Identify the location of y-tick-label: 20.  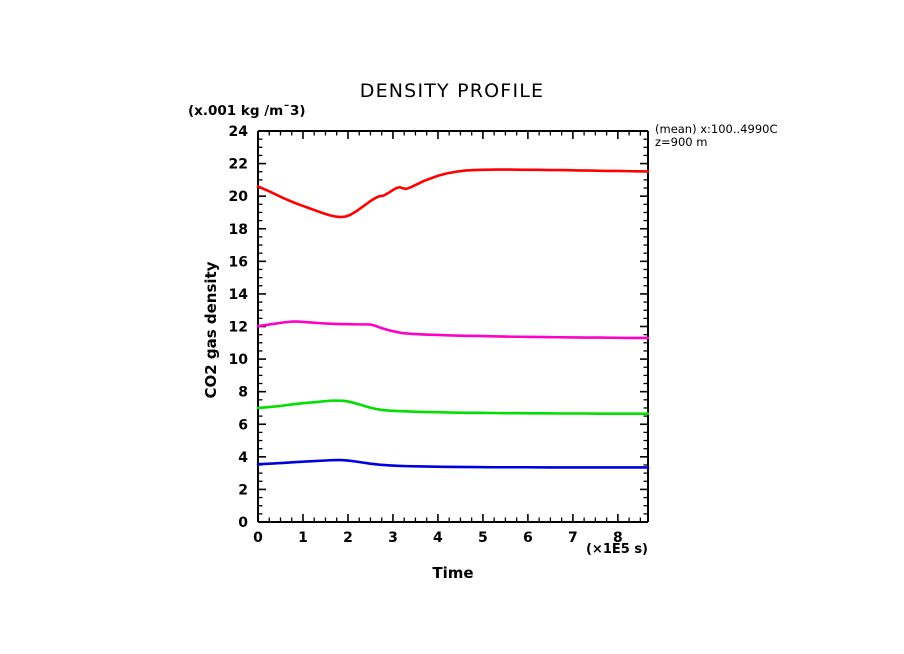
(239, 197).